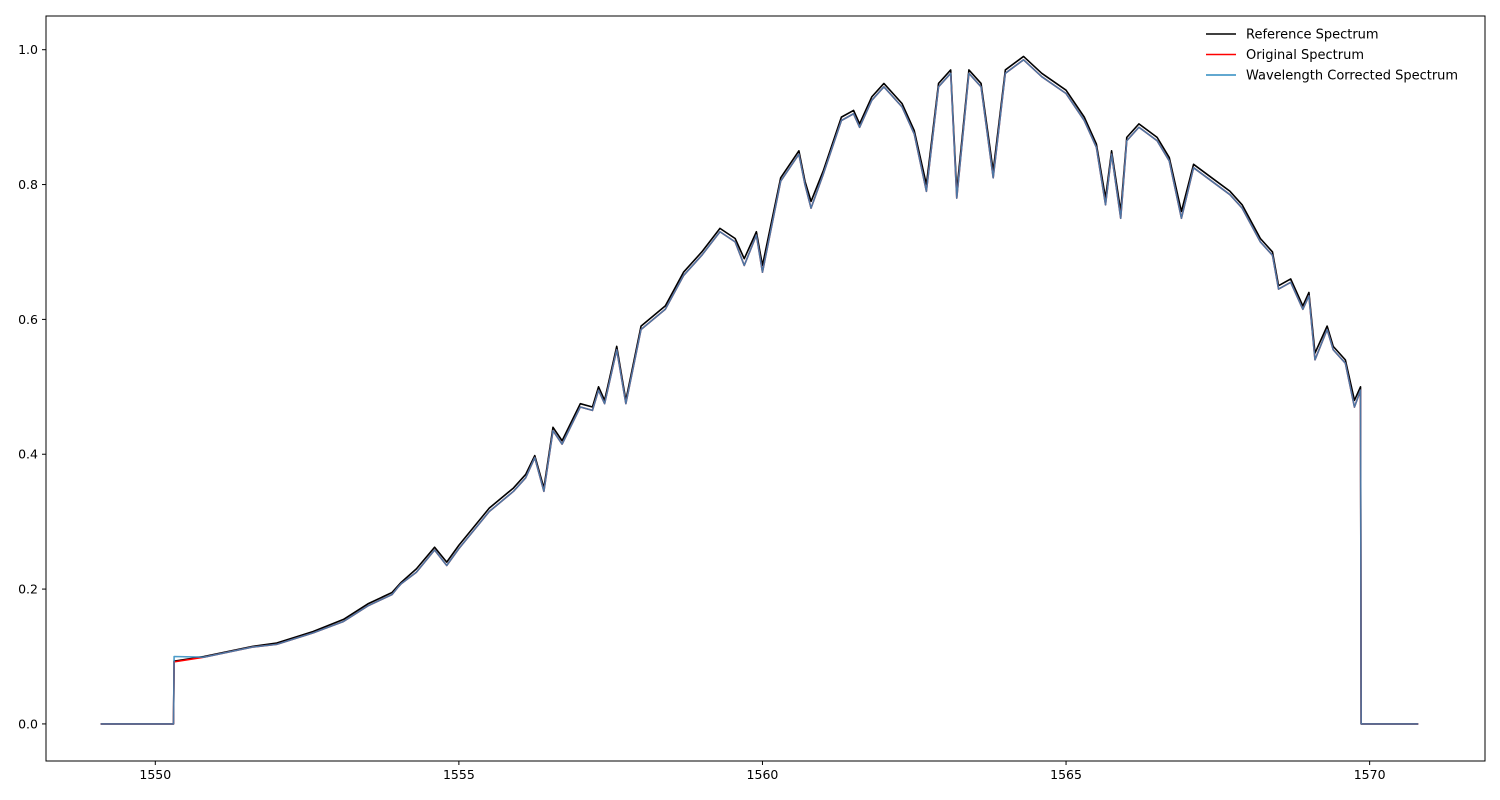  What do you see at coordinates (28, 589) in the screenshot?
I see `y-tick-label: 0.2` at bounding box center [28, 589].